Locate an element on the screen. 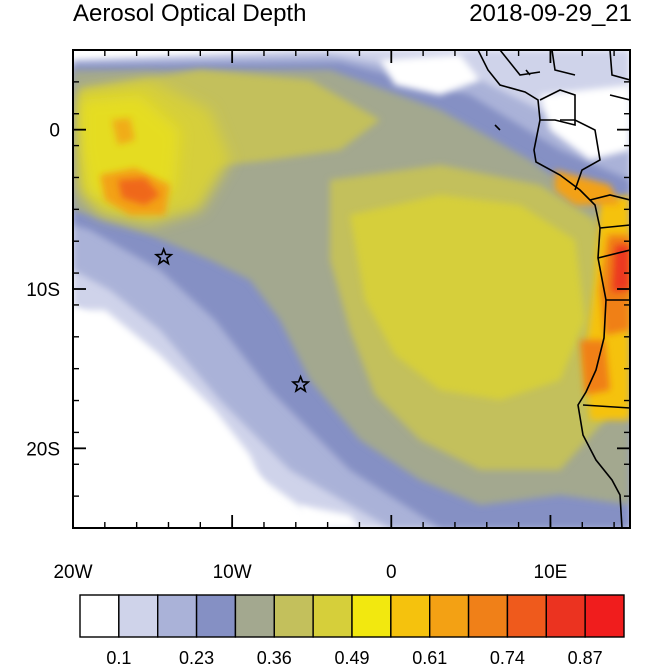 This screenshot has width=650, height=667. colorbar-label: 0.49 is located at coordinates (351, 657).